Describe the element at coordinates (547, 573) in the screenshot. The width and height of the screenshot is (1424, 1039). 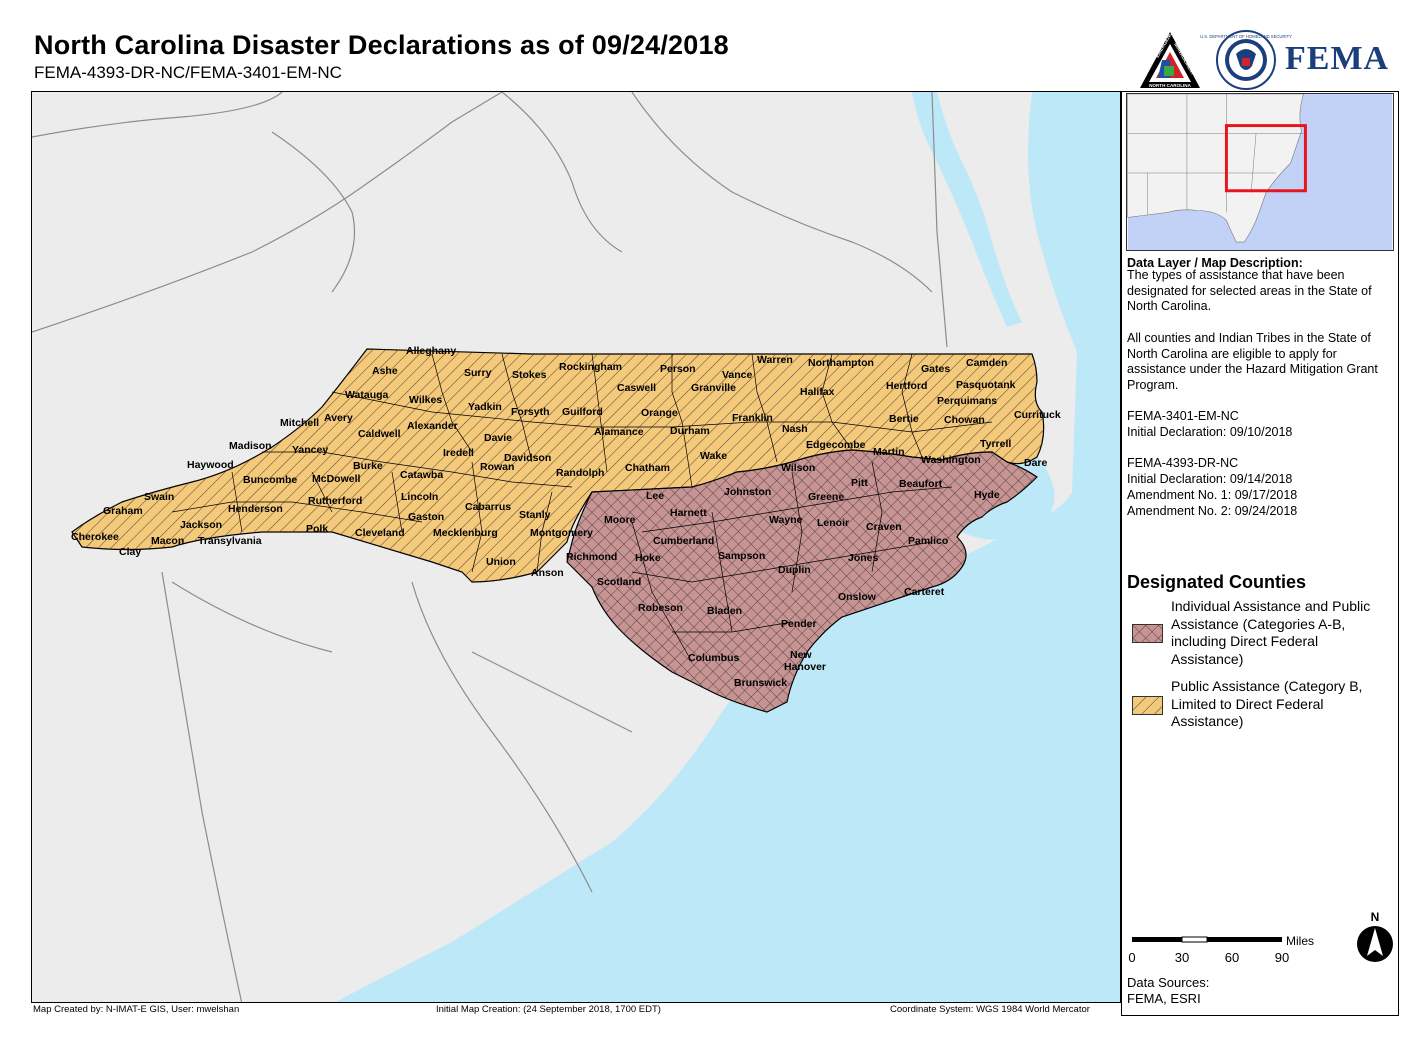
I see `county-label: Anson` at that location.